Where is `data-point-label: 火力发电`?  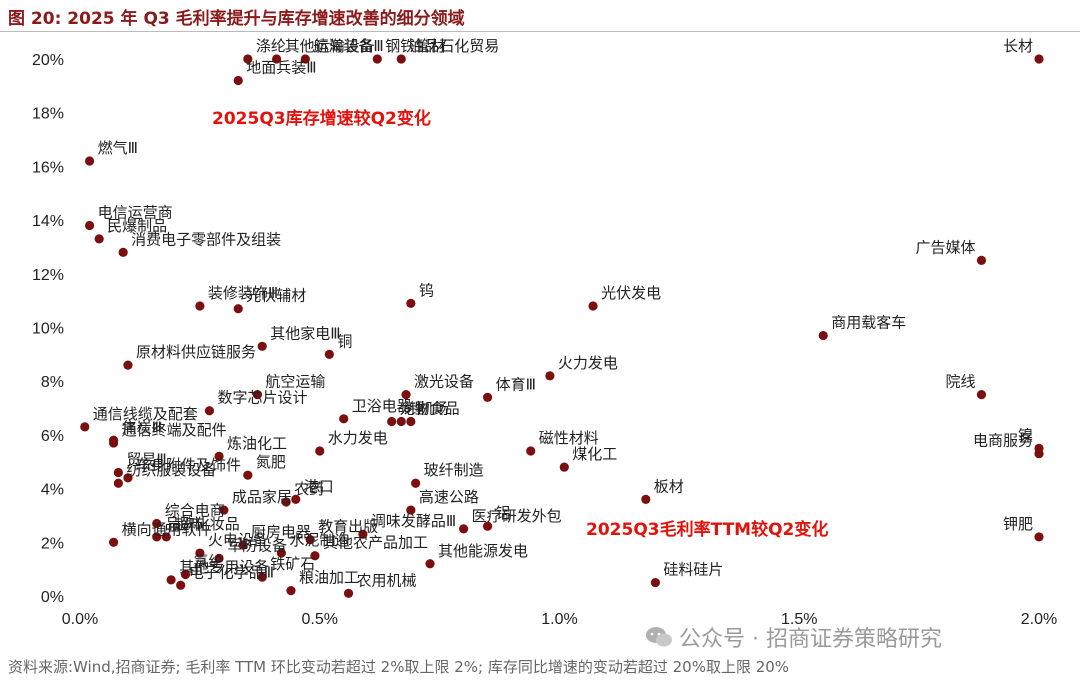
data-point-label: 火力发电 is located at coordinates (588, 363).